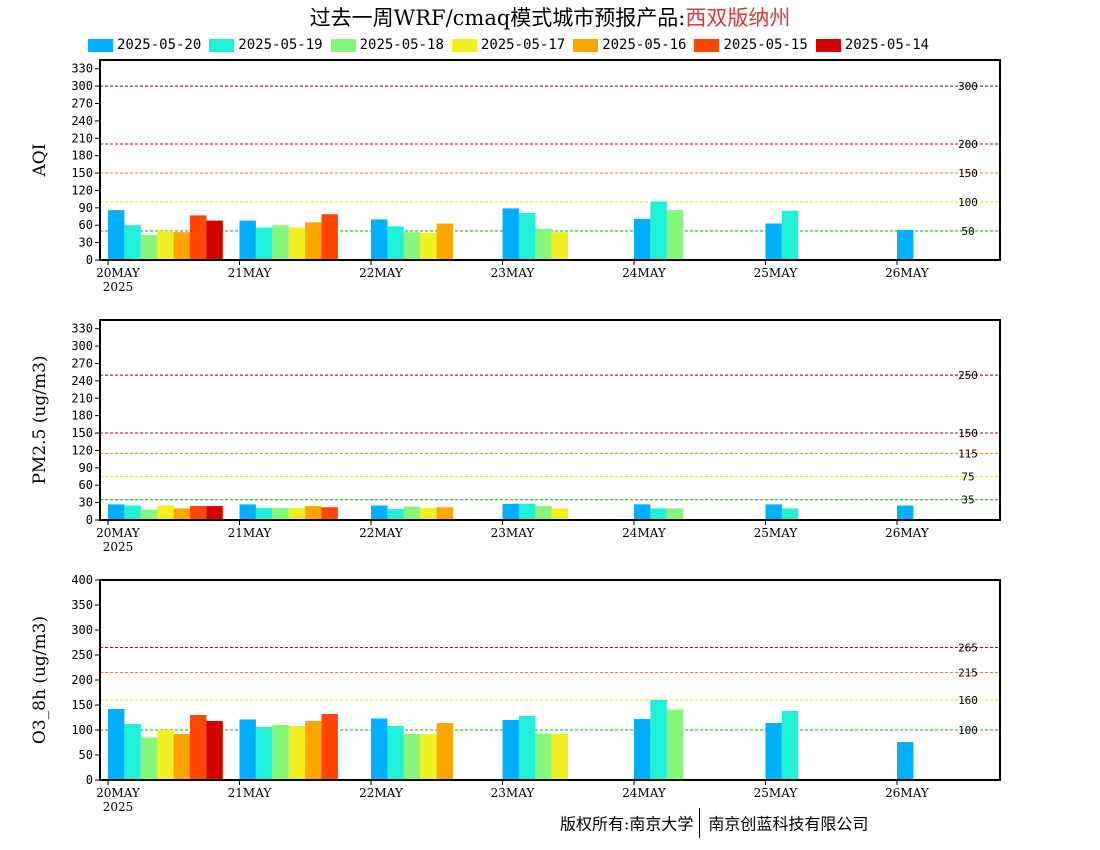 This screenshot has height=850, width=1100. Describe the element at coordinates (788, 824) in the screenshot. I see `copyright-right: 南京创蓝科技有限公司` at that location.